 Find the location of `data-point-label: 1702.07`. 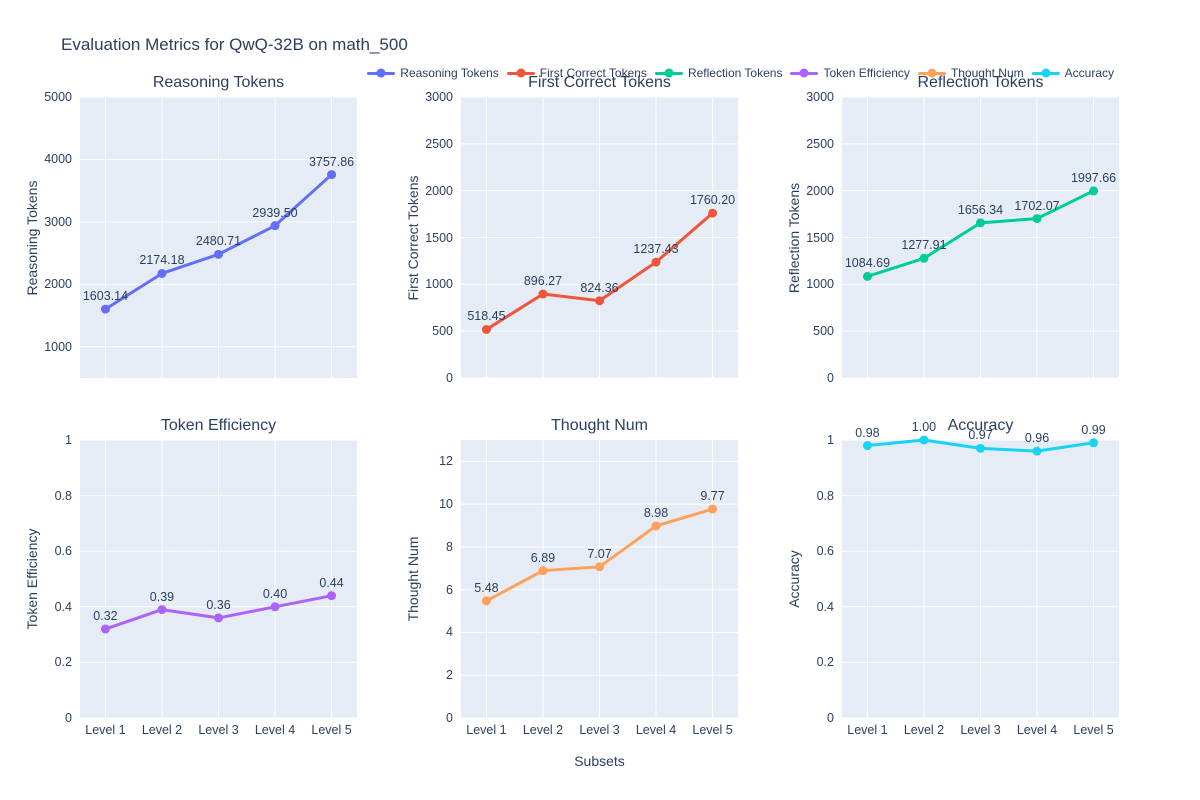

data-point-label: 1702.07 is located at coordinates (1037, 205).